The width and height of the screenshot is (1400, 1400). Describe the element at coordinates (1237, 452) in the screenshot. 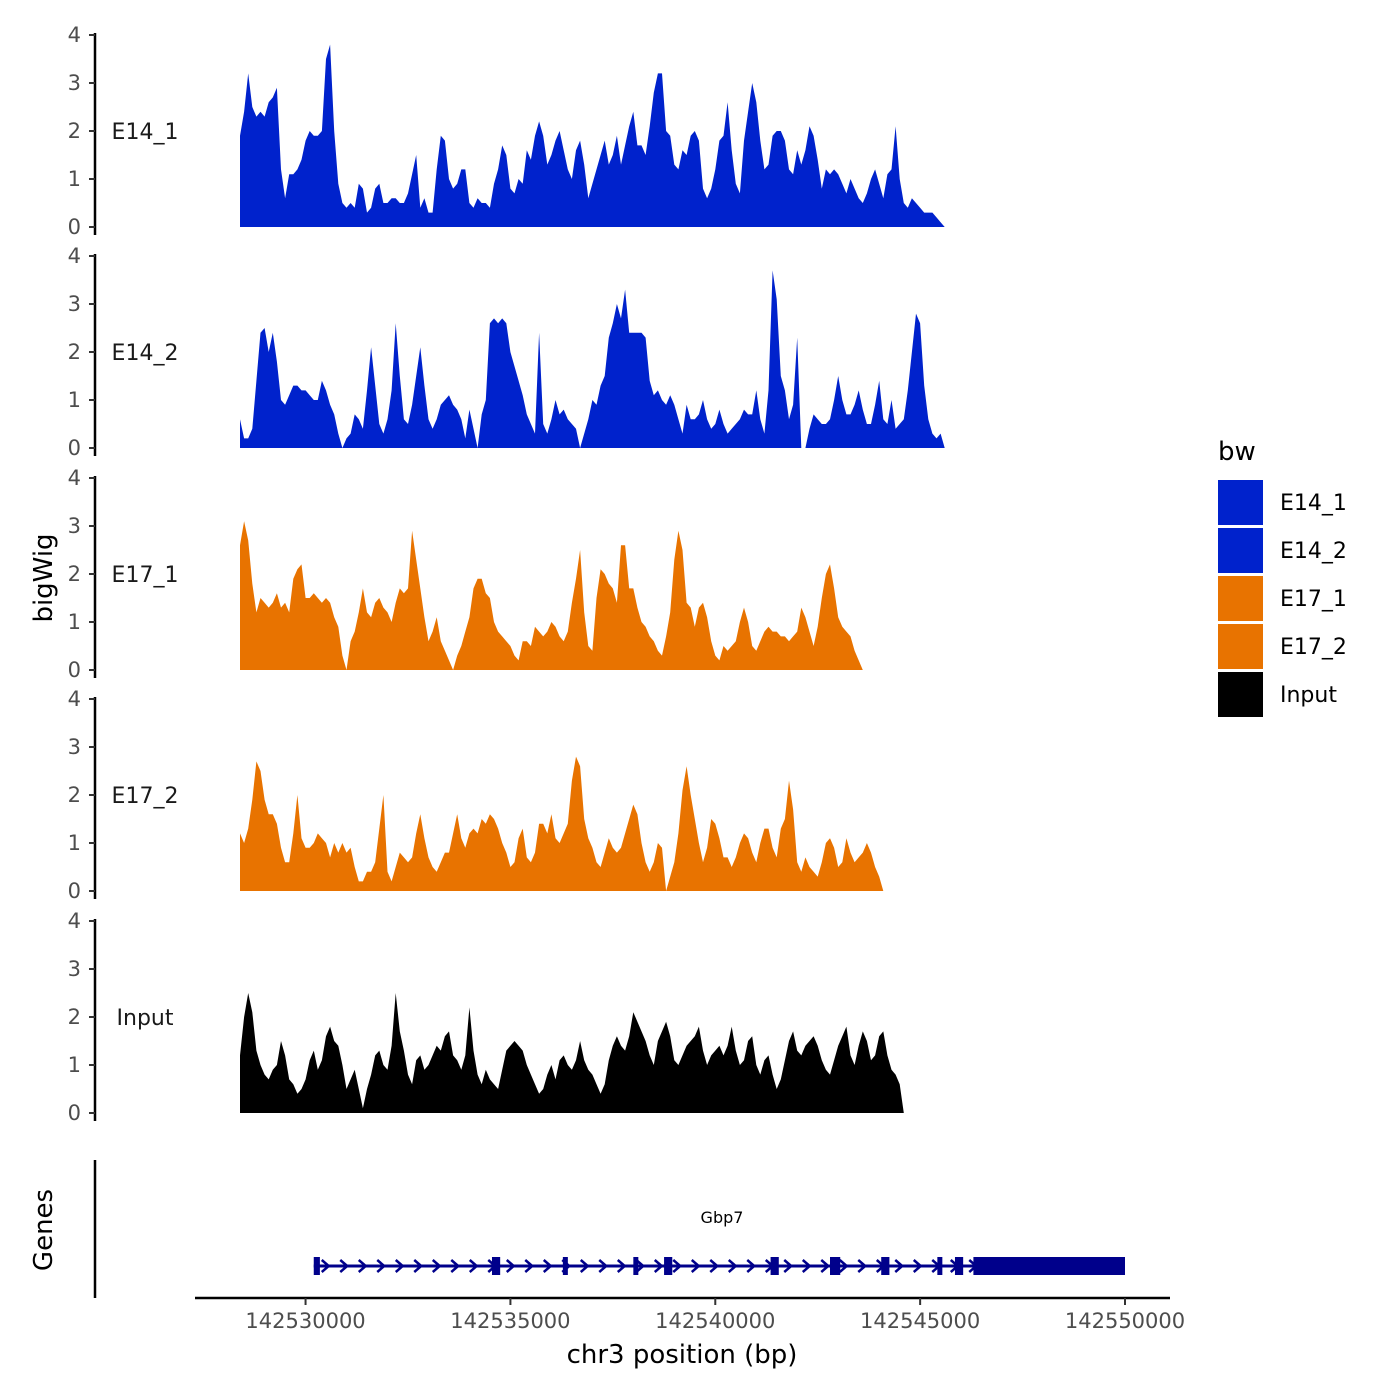

I see `legend-title: bw` at that location.